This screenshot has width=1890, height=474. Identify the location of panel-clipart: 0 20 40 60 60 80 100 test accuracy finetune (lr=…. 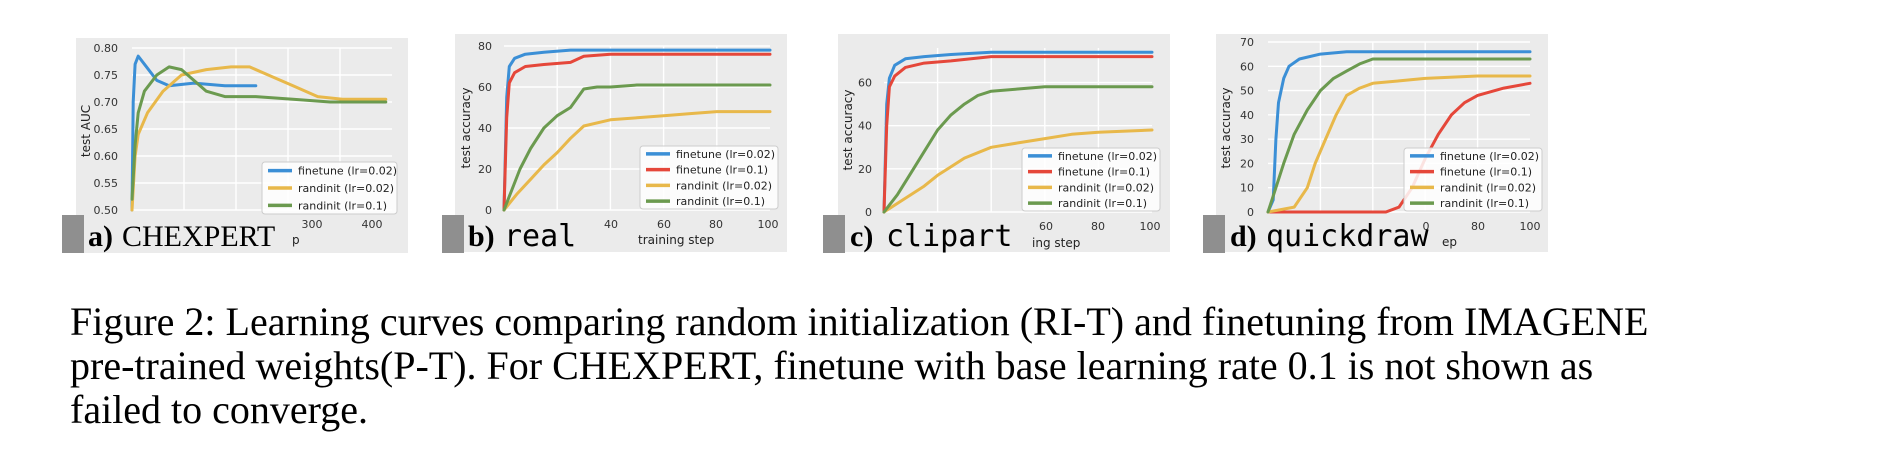
(996, 144).